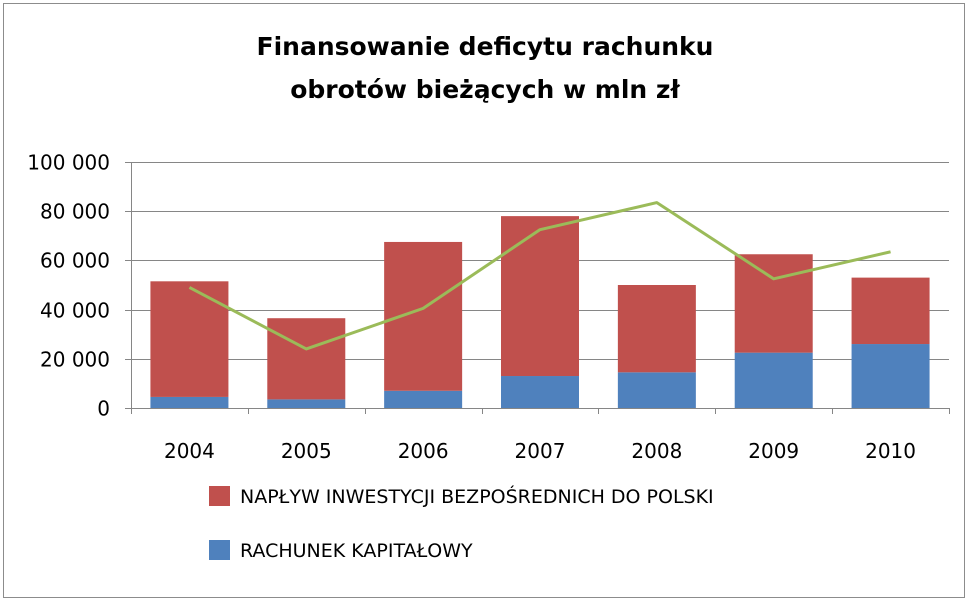 Image resolution: width=970 pixels, height=603 pixels. I want to click on y-tick-label: 40 000, so click(75, 311).